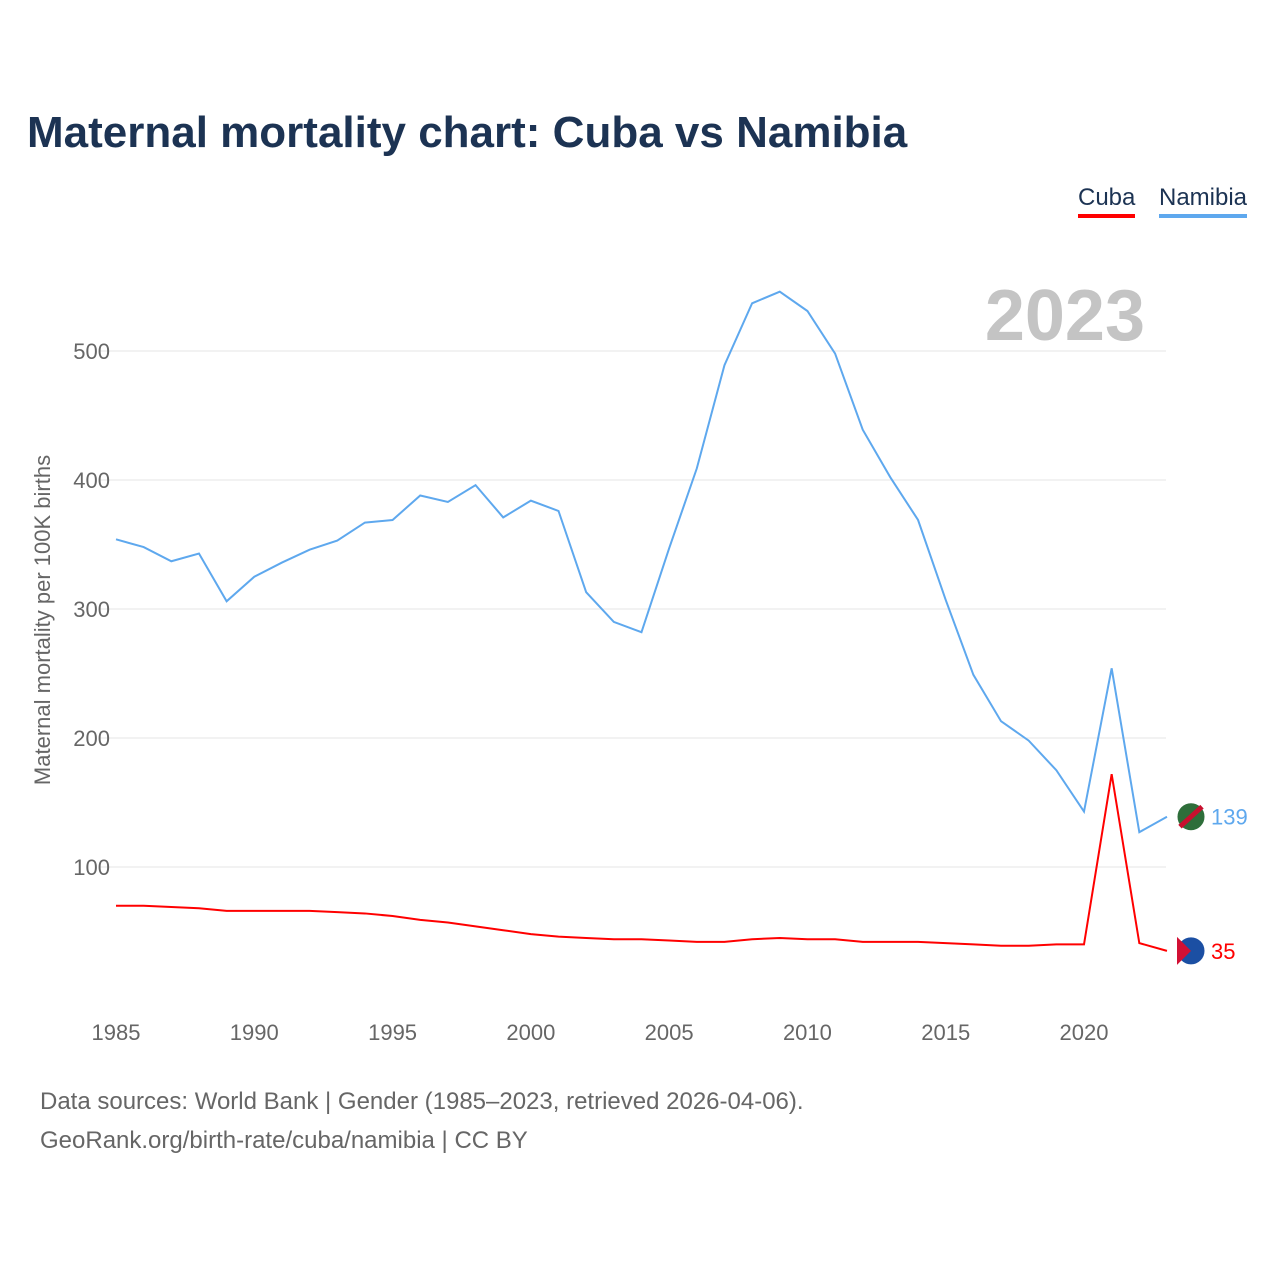 This screenshot has height=1280, width=1280. I want to click on year-label: 2023, so click(1065, 316).